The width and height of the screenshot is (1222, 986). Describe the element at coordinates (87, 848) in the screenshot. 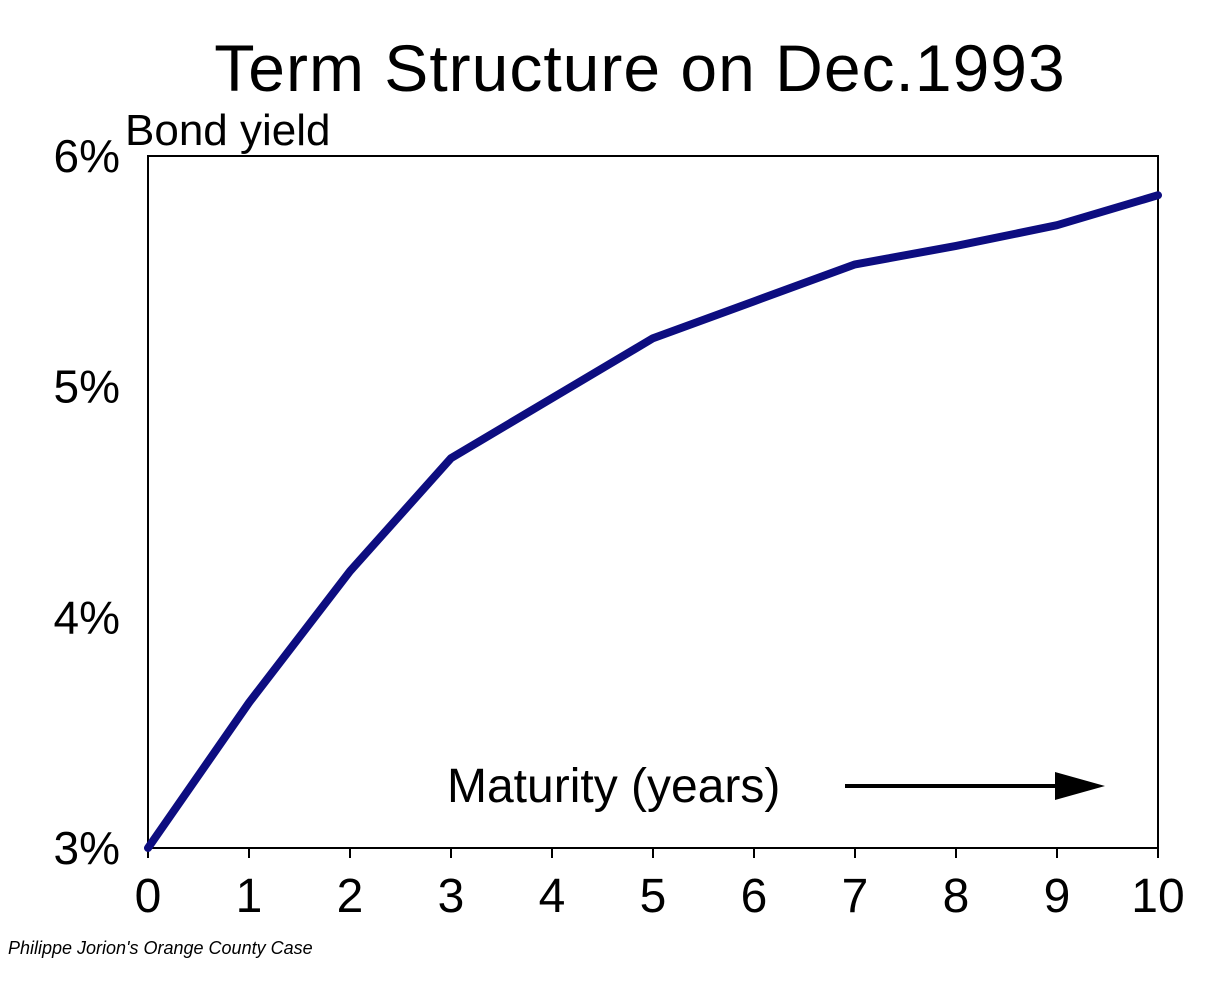

I see `y-tick-label: 3%` at that location.